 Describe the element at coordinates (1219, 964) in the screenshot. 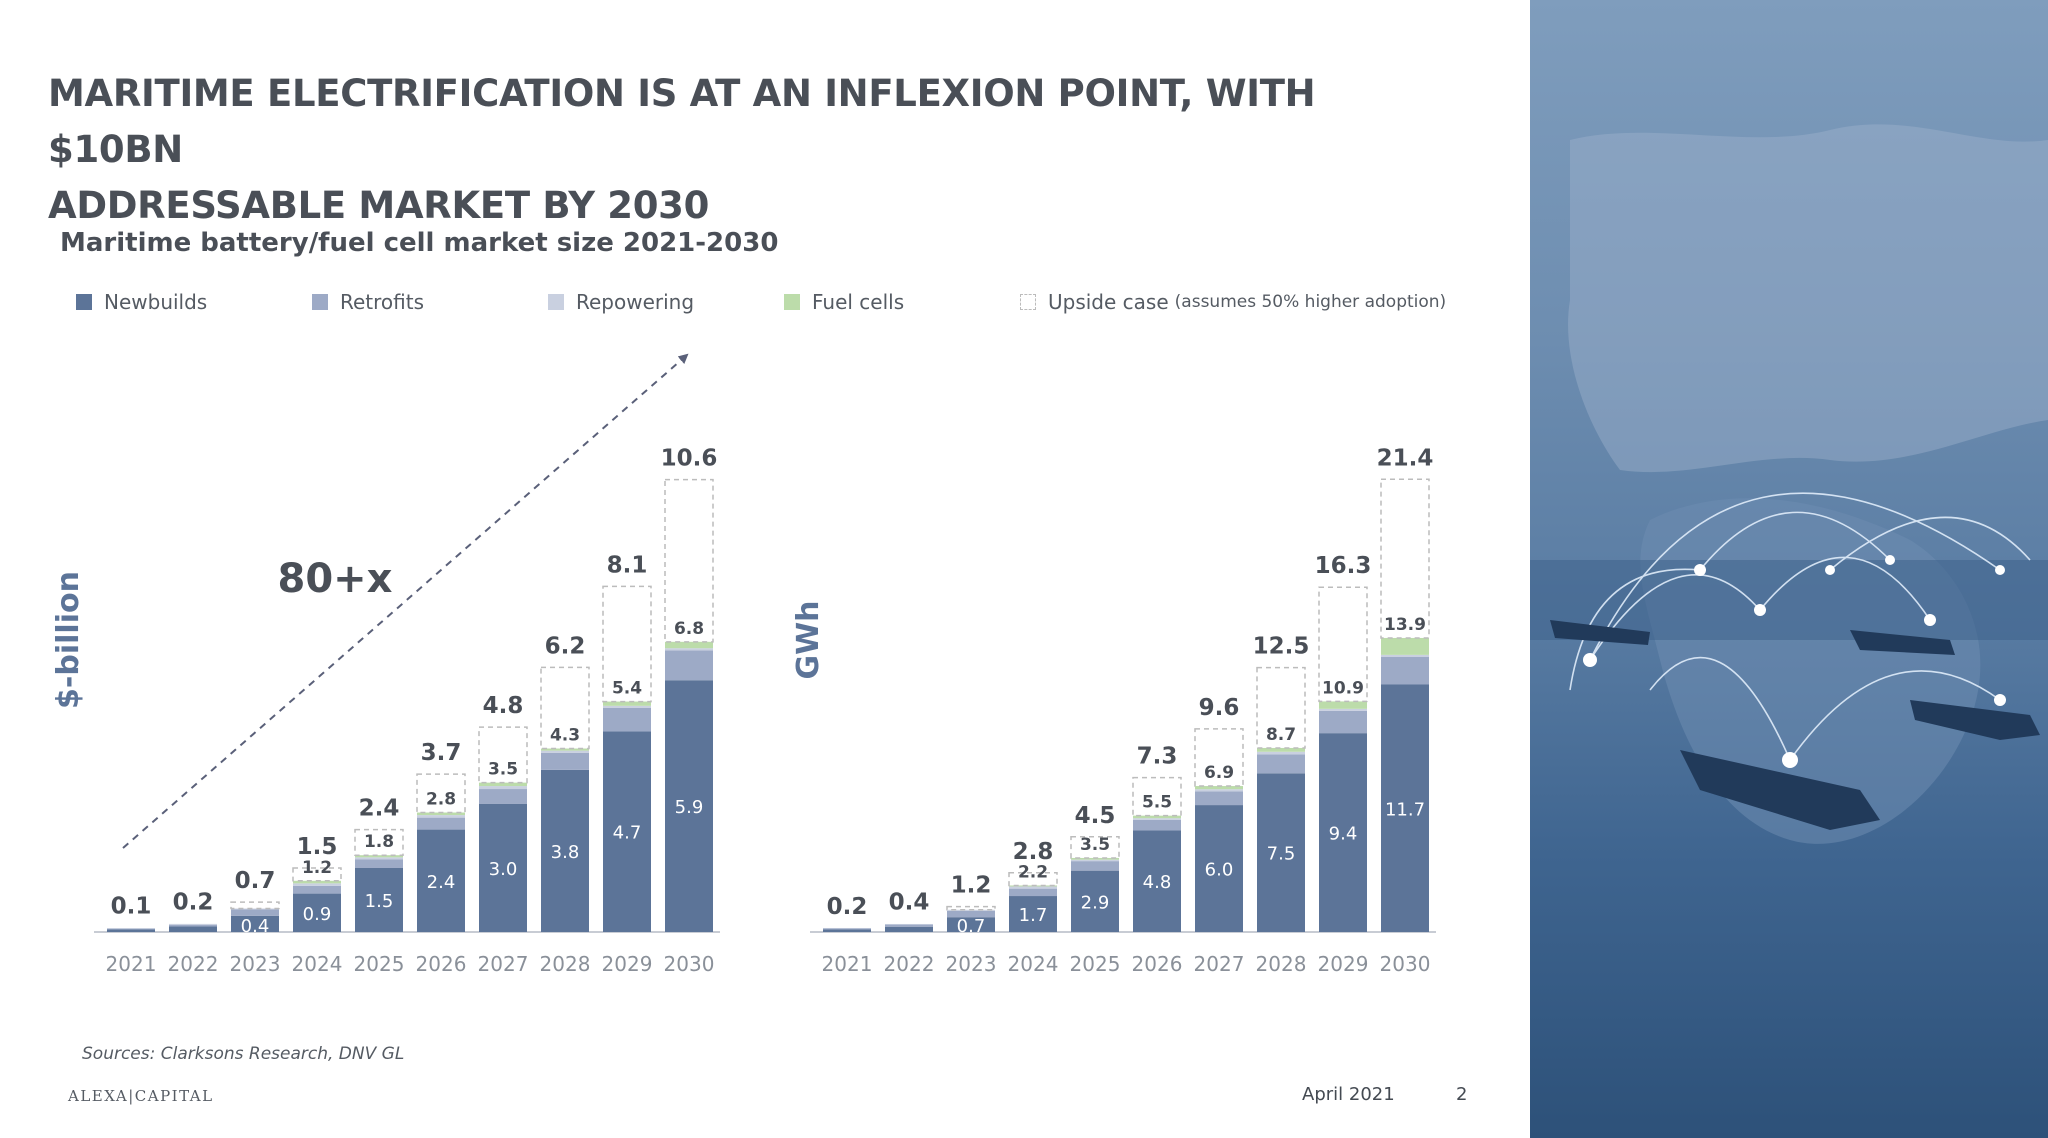

I see `x-tick-label: 2027` at that location.